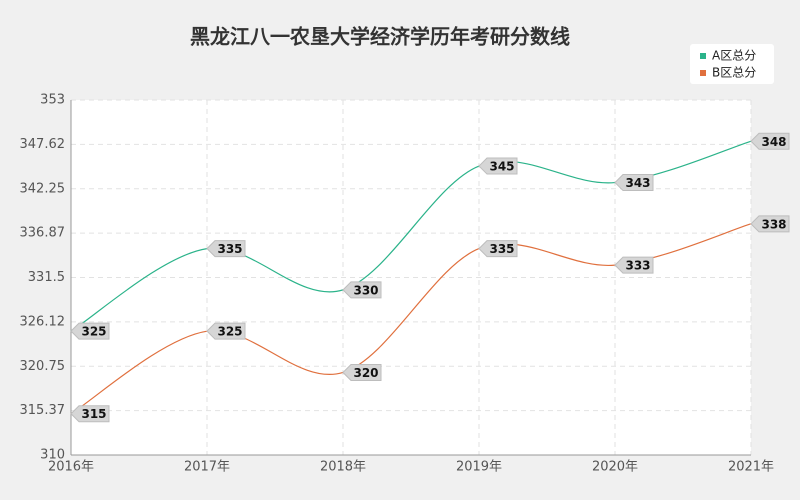  Describe the element at coordinates (343, 467) in the screenshot. I see `x-tick-label: 2018年` at that location.